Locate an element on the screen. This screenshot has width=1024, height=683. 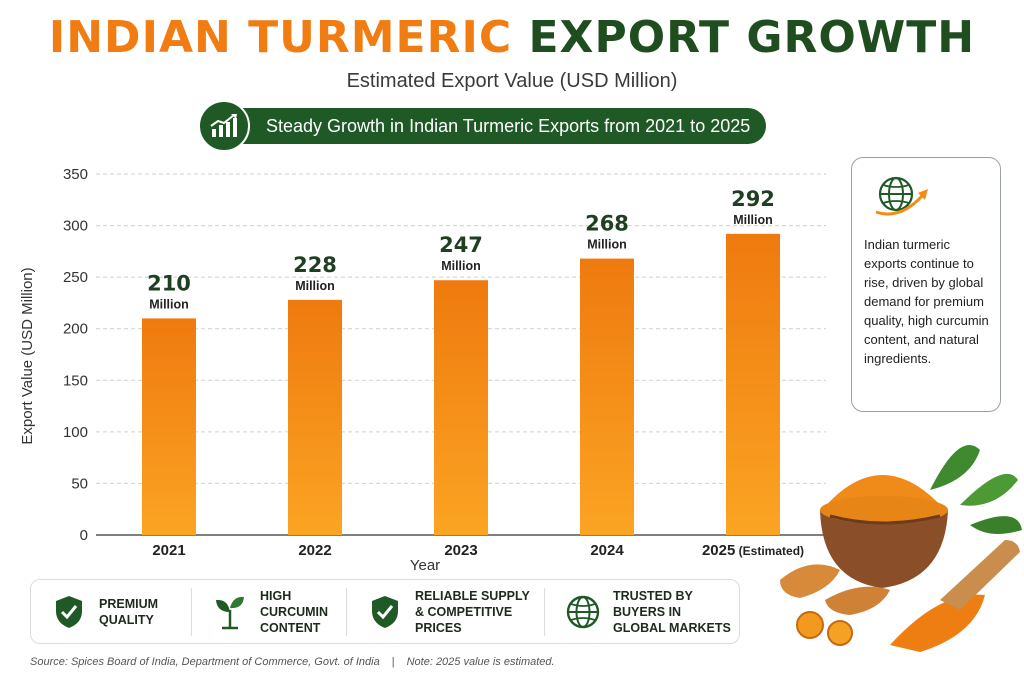
feature-reliable-supply: RELIABLE SUPPLY & COMPETITIVE PRICES is located at coordinates (445, 611).